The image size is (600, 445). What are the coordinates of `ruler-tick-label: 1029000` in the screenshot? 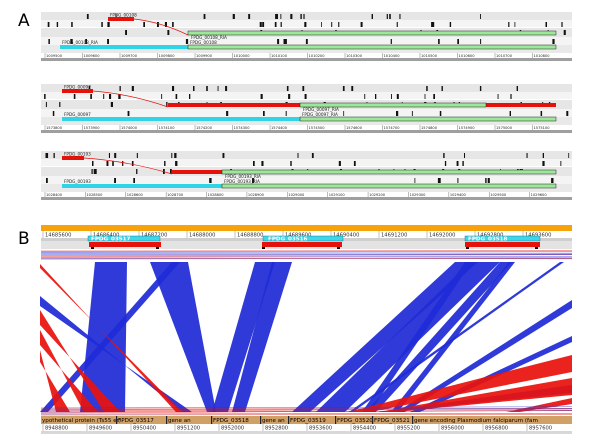 It's located at (296, 195).